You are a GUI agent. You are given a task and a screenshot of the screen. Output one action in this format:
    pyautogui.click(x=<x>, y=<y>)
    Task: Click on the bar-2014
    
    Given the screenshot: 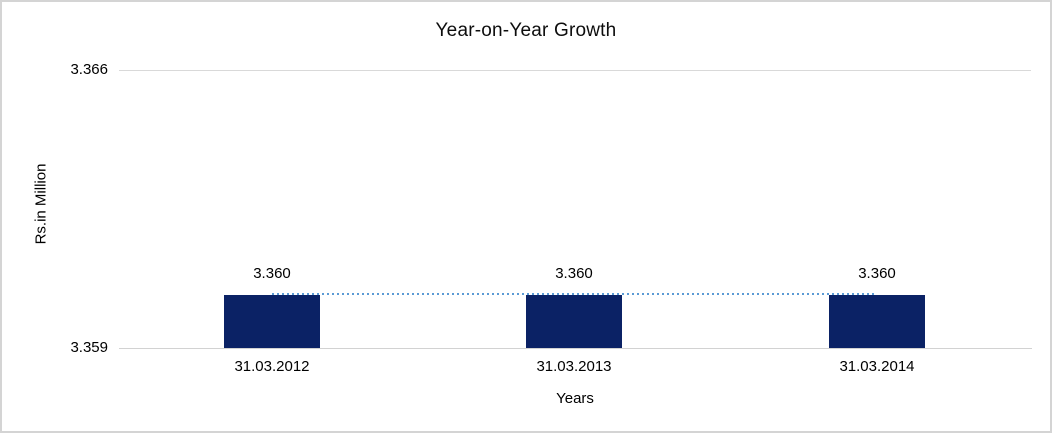 What is the action you would take?
    pyautogui.click(x=877, y=321)
    